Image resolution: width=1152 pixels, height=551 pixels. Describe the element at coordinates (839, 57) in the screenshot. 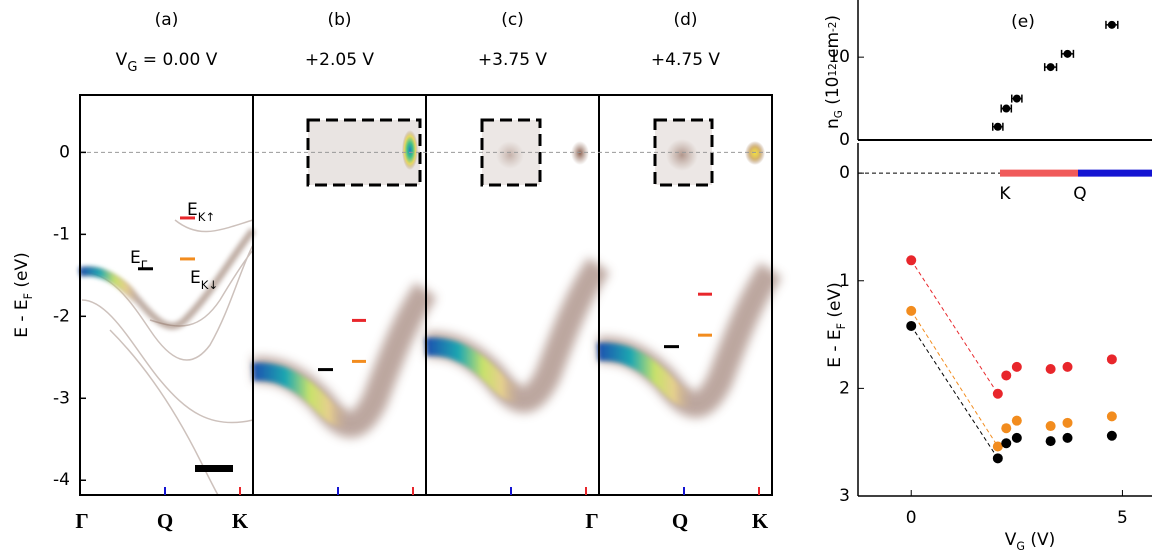

I see `y-tick-label: 10` at that location.